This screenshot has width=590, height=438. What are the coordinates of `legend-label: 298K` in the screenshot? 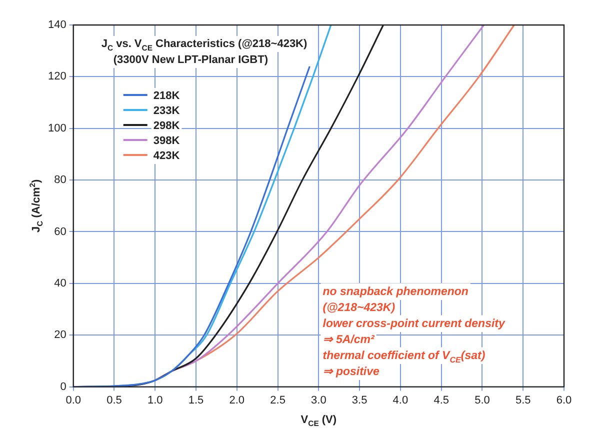 It's located at (166, 126).